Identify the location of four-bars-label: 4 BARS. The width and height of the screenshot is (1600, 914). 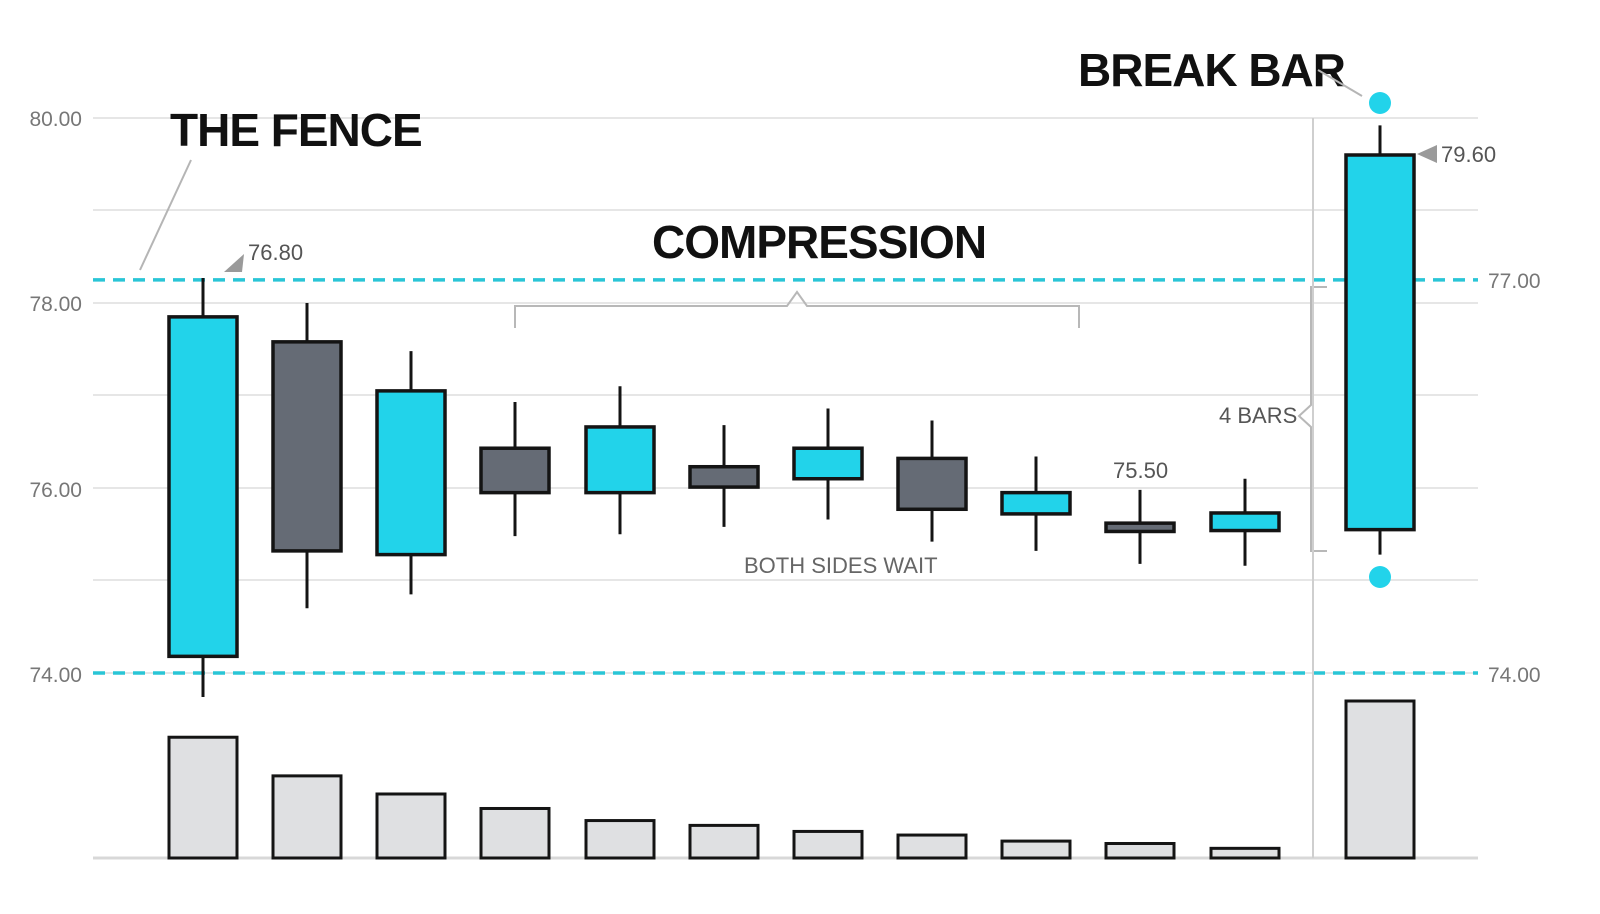
(1258, 415).